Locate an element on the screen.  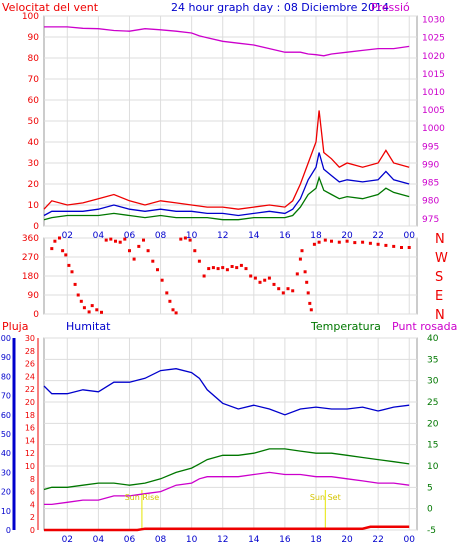
pressure-y-tick: 985 is located at coordinates (430, 184).